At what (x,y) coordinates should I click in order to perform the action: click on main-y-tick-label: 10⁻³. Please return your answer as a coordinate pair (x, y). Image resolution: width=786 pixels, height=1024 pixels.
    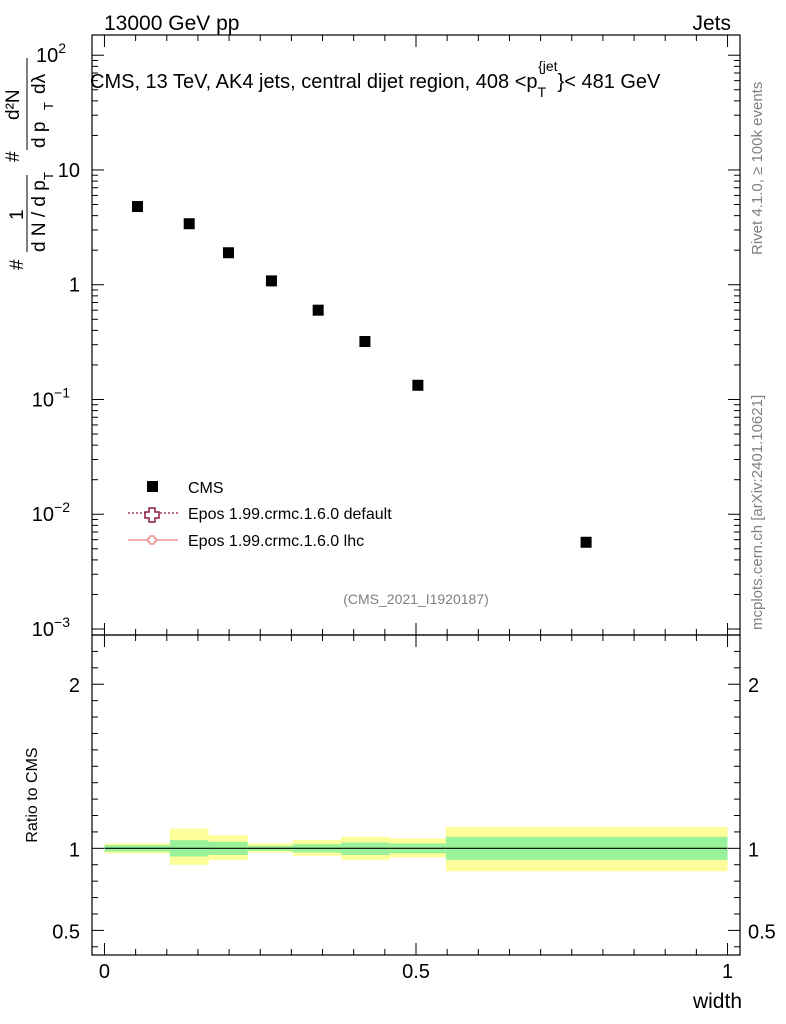
    Looking at the image, I should click on (51, 627).